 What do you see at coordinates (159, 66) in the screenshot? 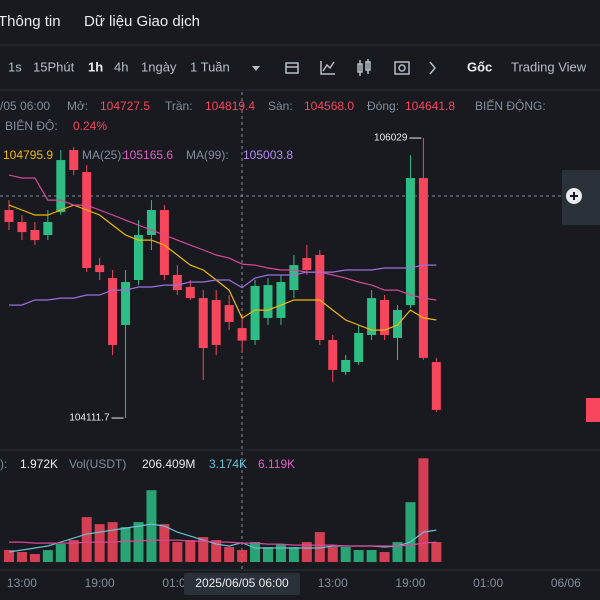
I see `interval: 1ngày` at bounding box center [159, 66].